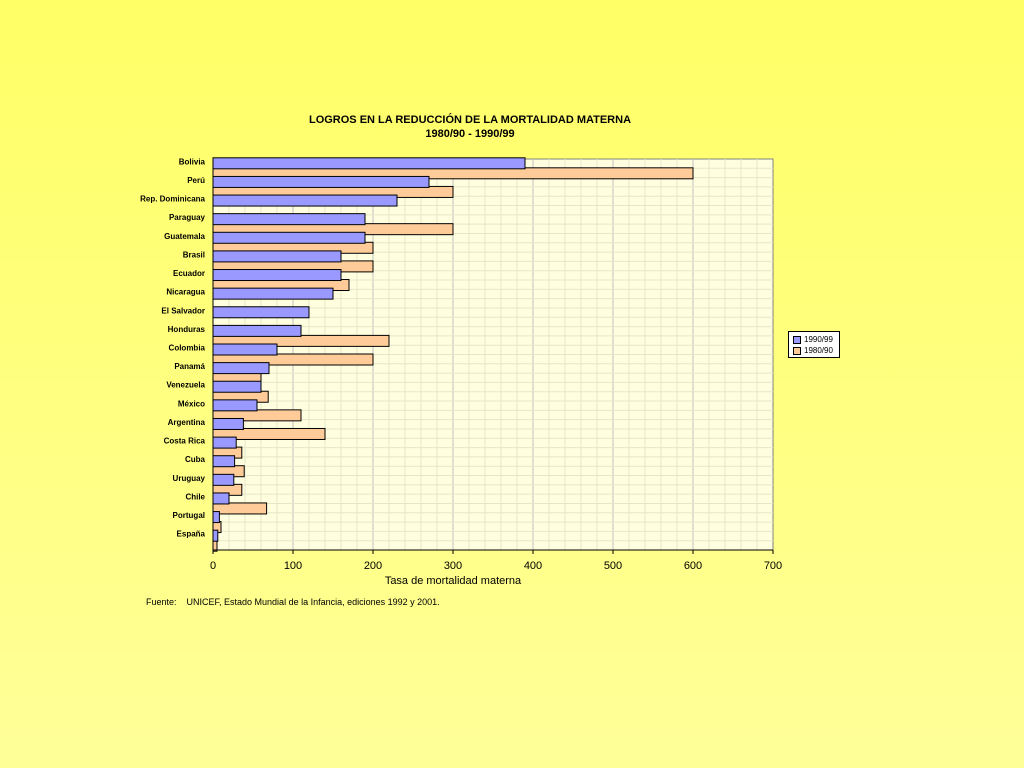 The height and width of the screenshot is (768, 1024). Describe the element at coordinates (189, 478) in the screenshot. I see `category-label: Uruguay` at that location.